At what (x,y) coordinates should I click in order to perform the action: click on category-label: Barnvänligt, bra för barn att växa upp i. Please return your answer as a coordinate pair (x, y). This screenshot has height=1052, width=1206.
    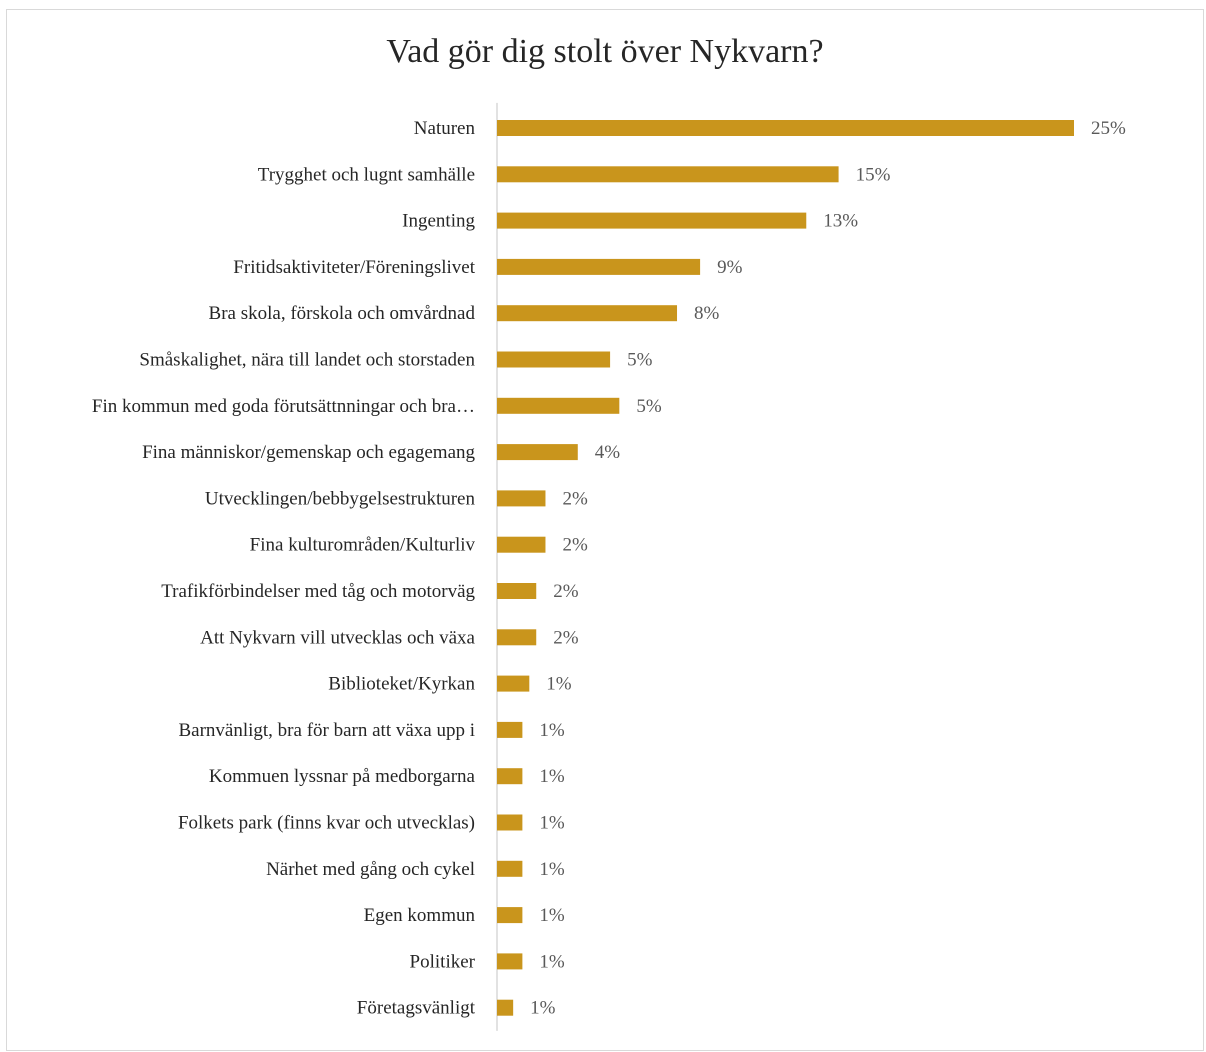
    Looking at the image, I should click on (326, 730).